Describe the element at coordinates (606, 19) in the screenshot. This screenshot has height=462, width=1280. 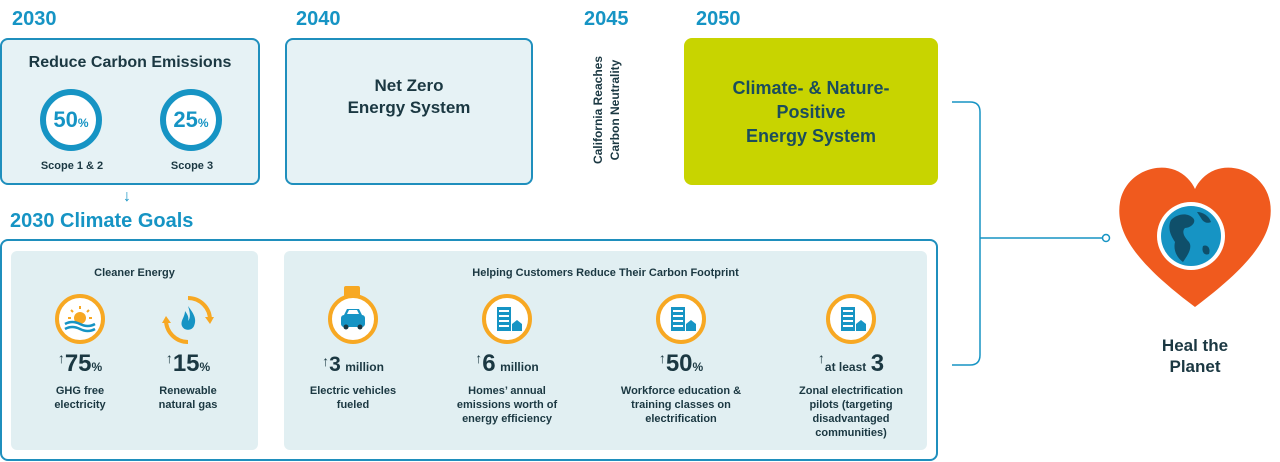
I see `year-2045: 2045` at that location.